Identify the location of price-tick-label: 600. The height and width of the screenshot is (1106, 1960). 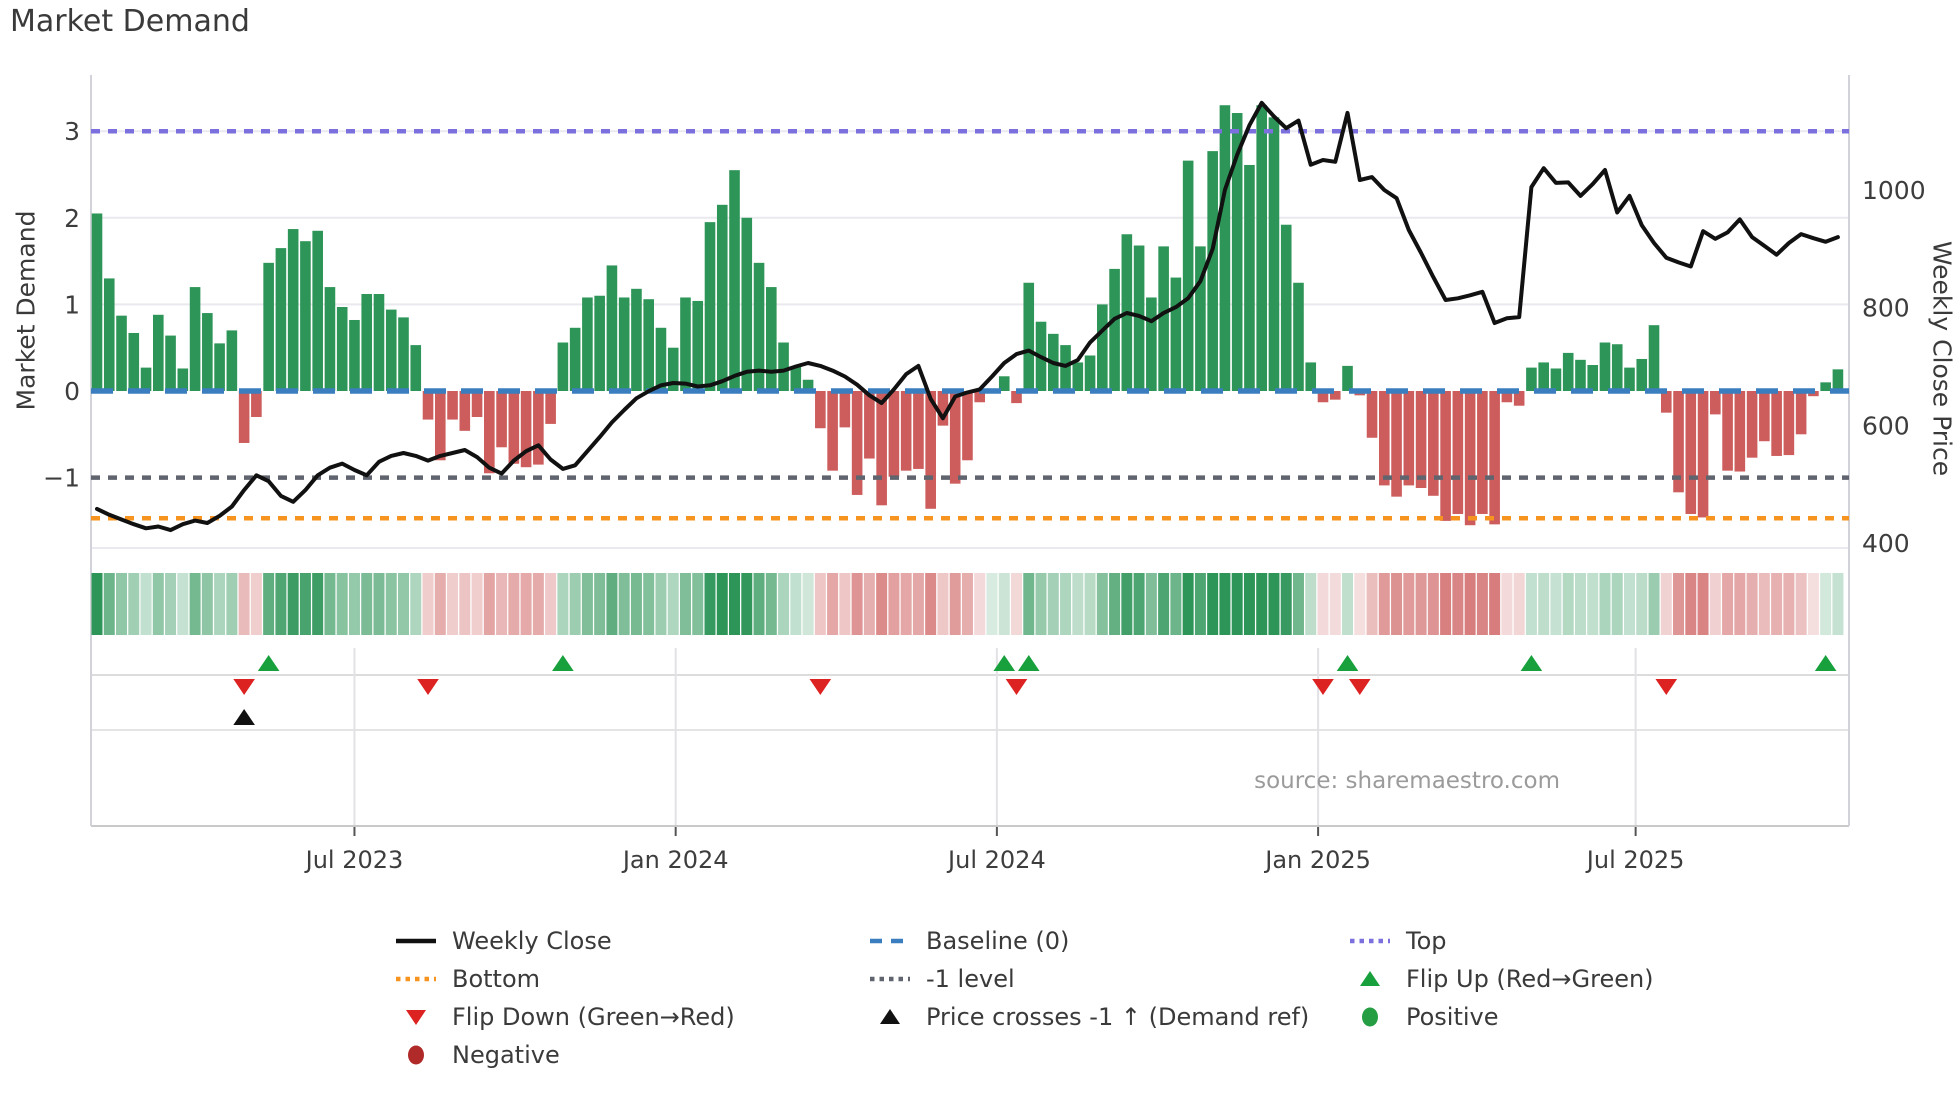
(1886, 425).